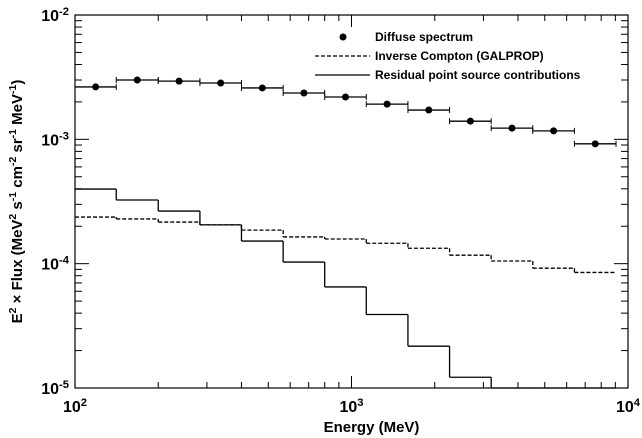  Describe the element at coordinates (628, 406) in the screenshot. I see `x-tick-label: 10⁴` at that location.